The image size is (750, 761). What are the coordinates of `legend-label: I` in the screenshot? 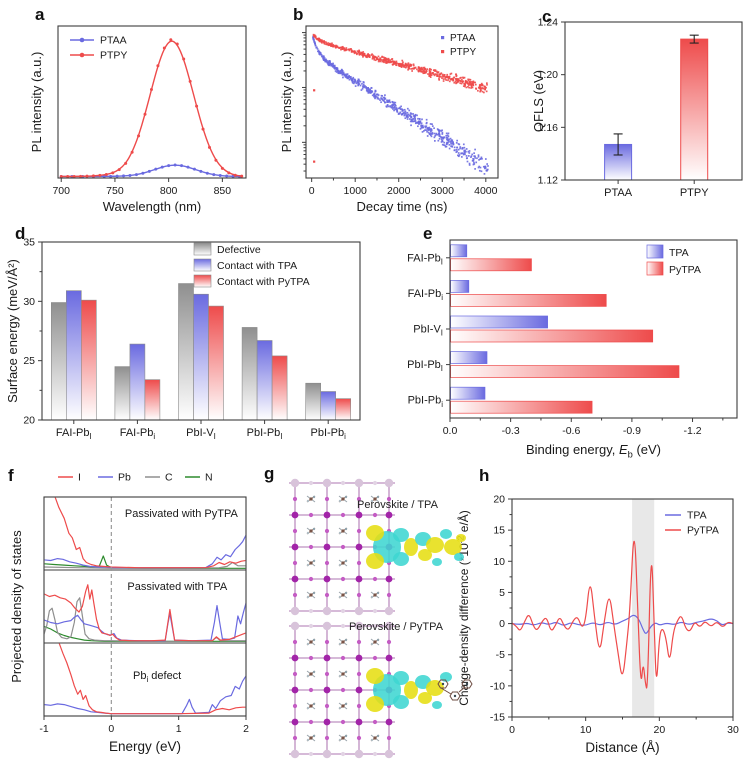 It's located at (79, 478).